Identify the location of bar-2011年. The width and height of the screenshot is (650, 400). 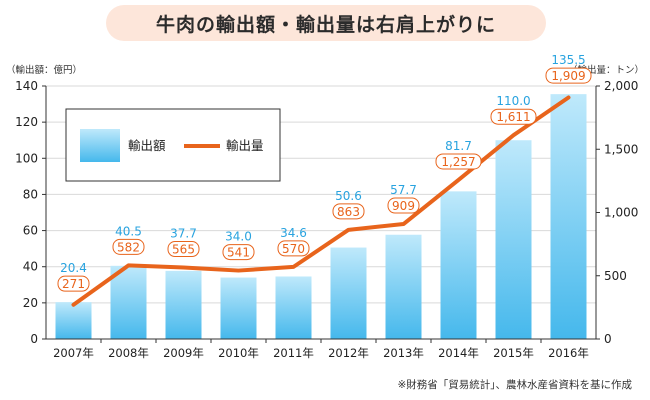
(293, 307).